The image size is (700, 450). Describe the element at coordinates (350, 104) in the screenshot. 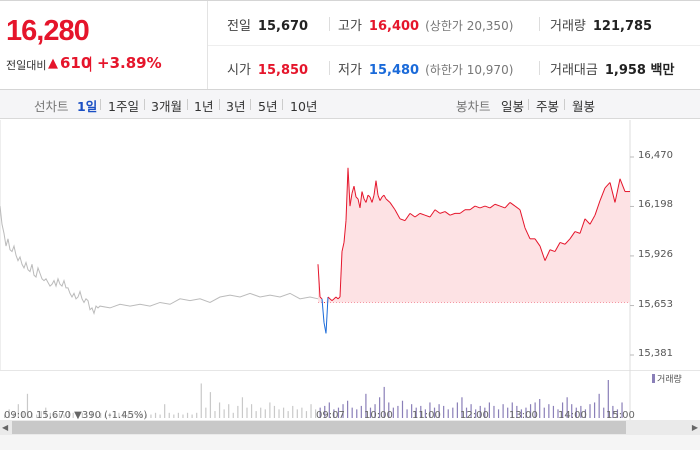

I see `period-toolbar: 선차트 1일 1주일 3개월 1년 3년 5년 10년 봉차트 일봉 주봉 월봉` at that location.